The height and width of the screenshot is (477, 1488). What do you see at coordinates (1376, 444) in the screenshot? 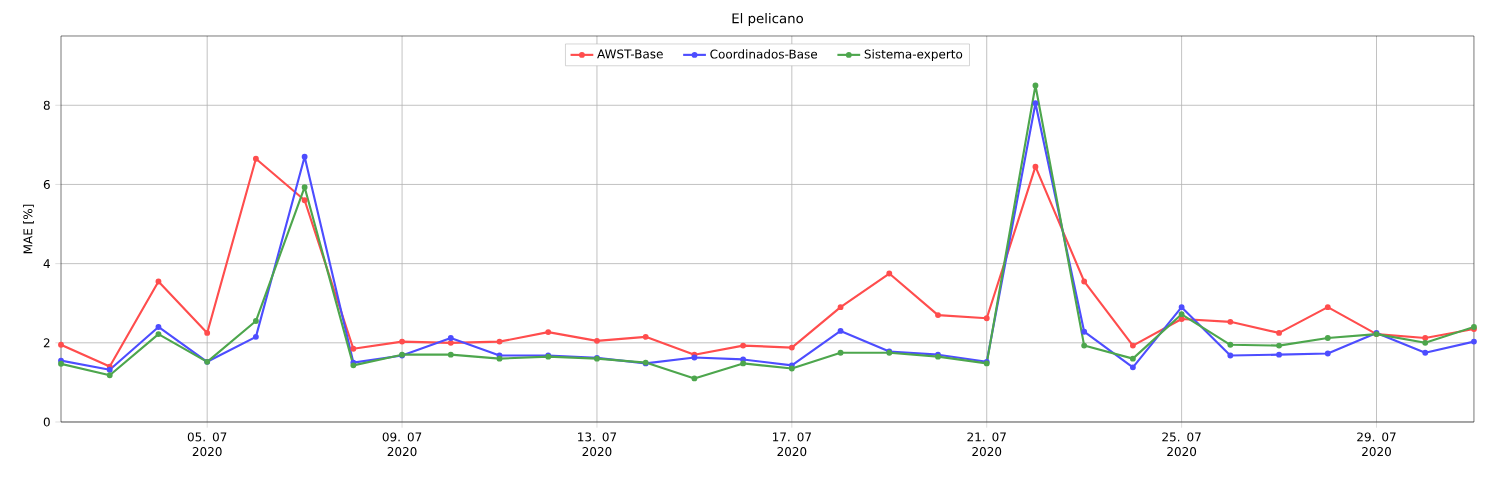
I see `x-tick-label: 29. 07 2020` at bounding box center [1376, 444].